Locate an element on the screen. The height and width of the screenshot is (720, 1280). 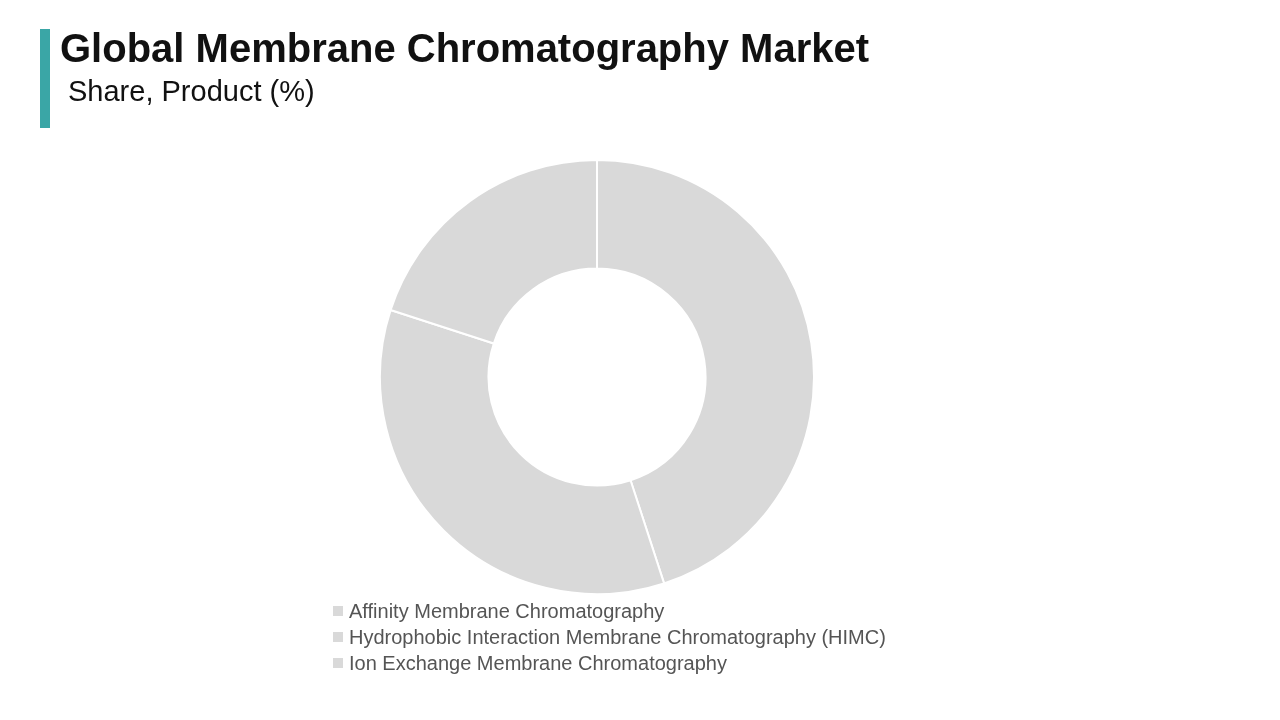
legend-label: Ion Exchange Membrane Chromatography is located at coordinates (538, 663).